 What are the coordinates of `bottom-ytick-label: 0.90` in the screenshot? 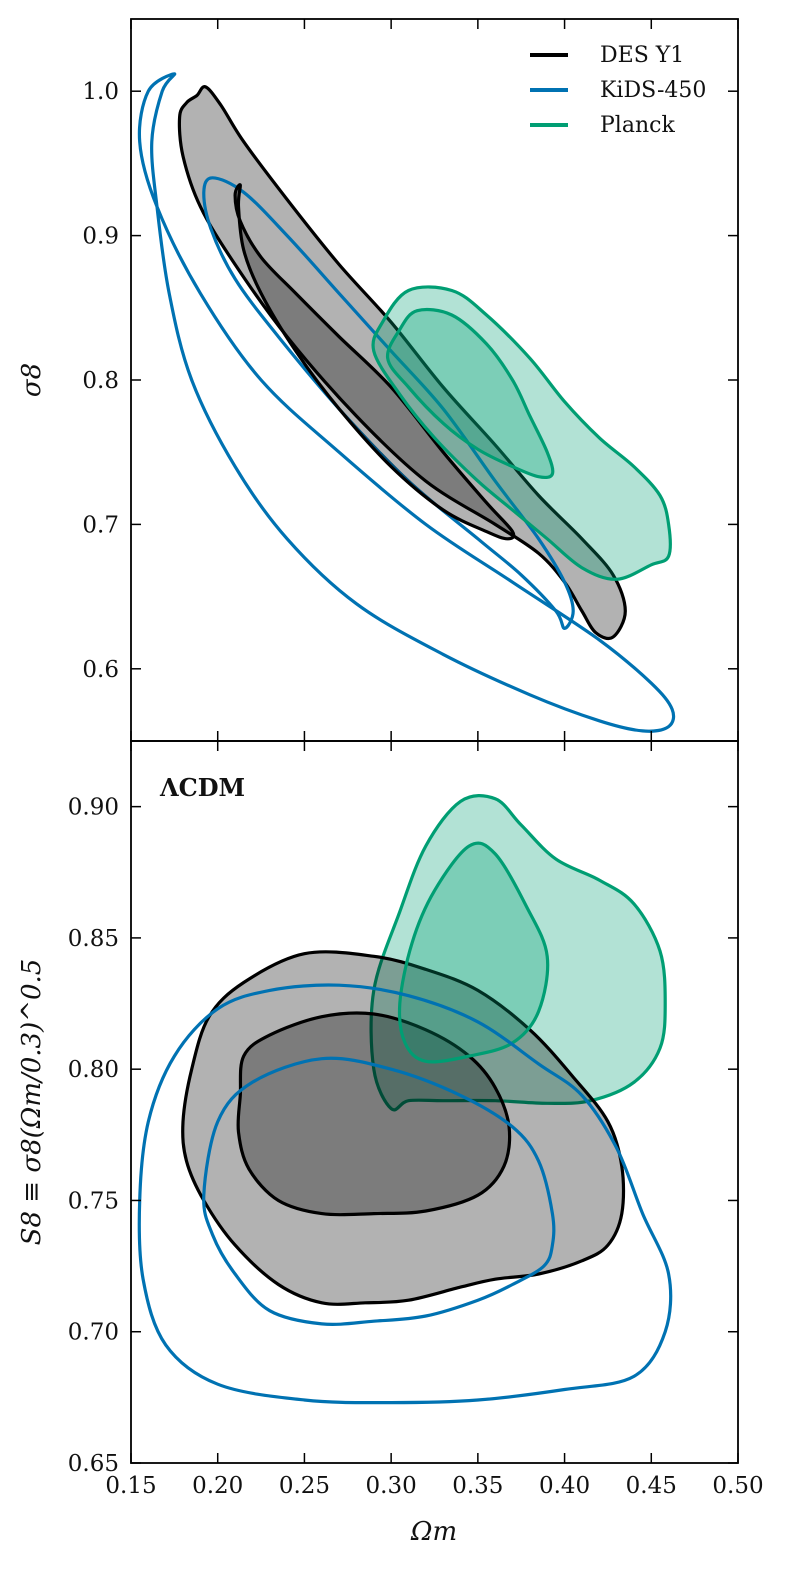 It's located at (93, 808).